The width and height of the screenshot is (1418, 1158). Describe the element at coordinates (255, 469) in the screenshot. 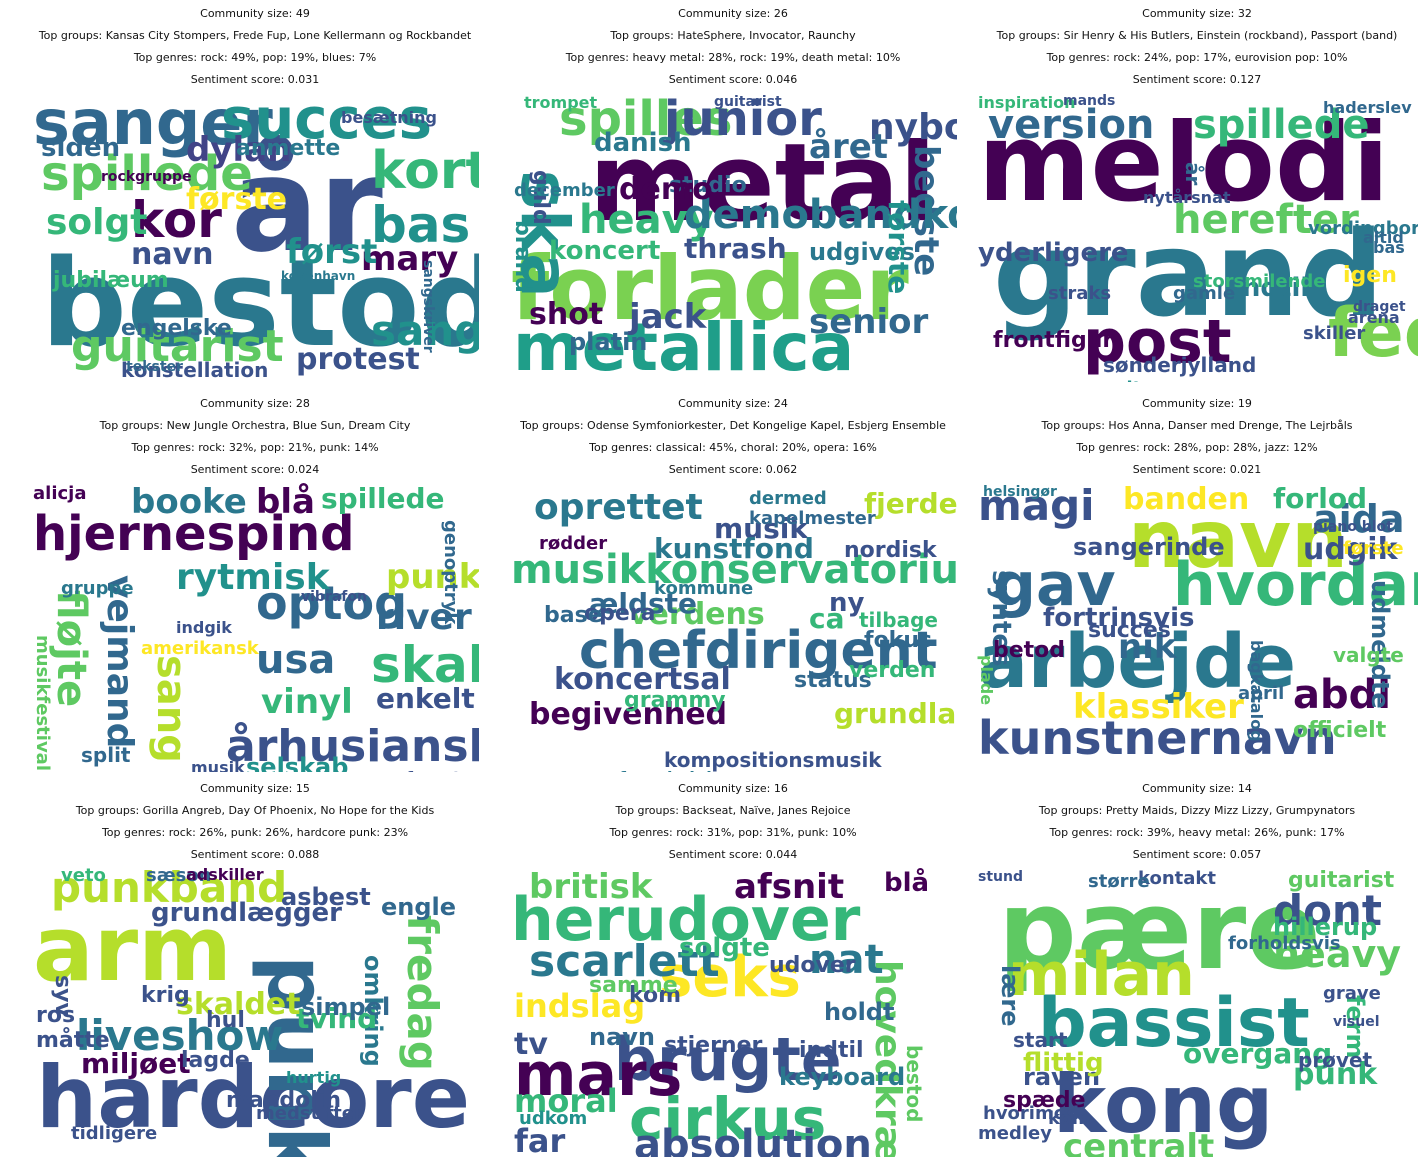

I see `sentiment-score-label: Sentiment score: 0.024` at that location.